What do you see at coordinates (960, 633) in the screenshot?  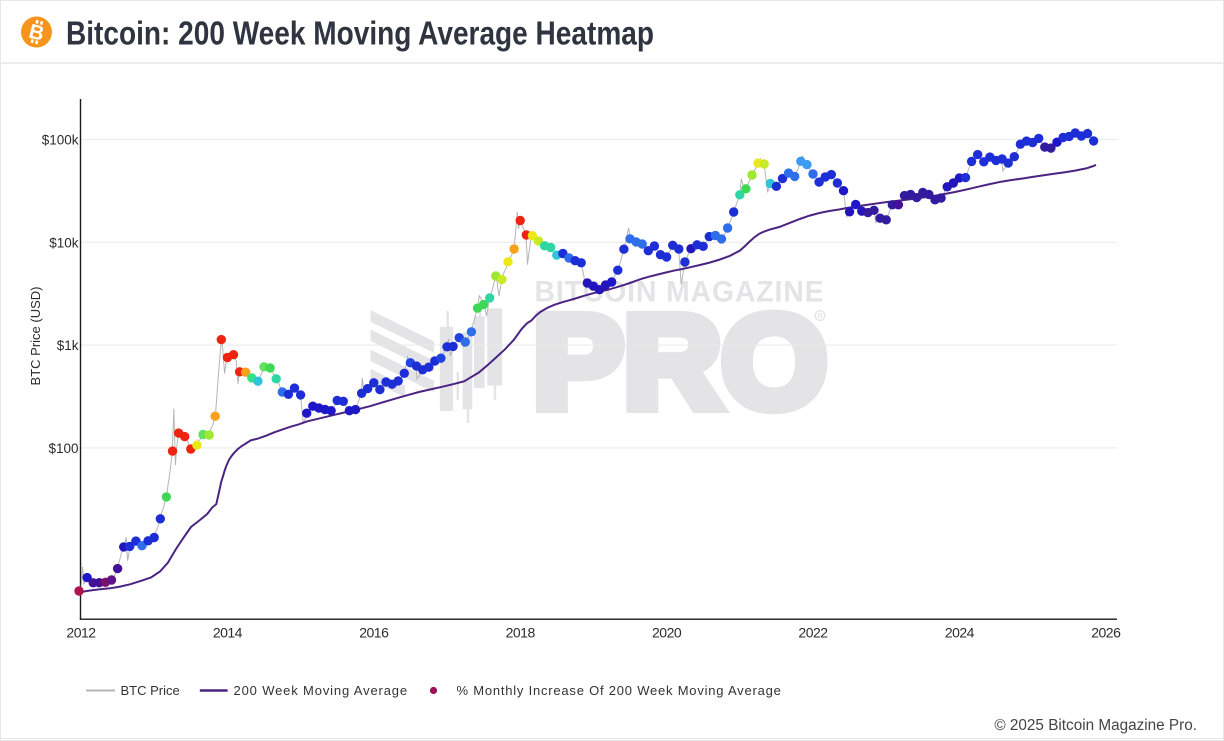 I see `svg-text: 2024` at bounding box center [960, 633].